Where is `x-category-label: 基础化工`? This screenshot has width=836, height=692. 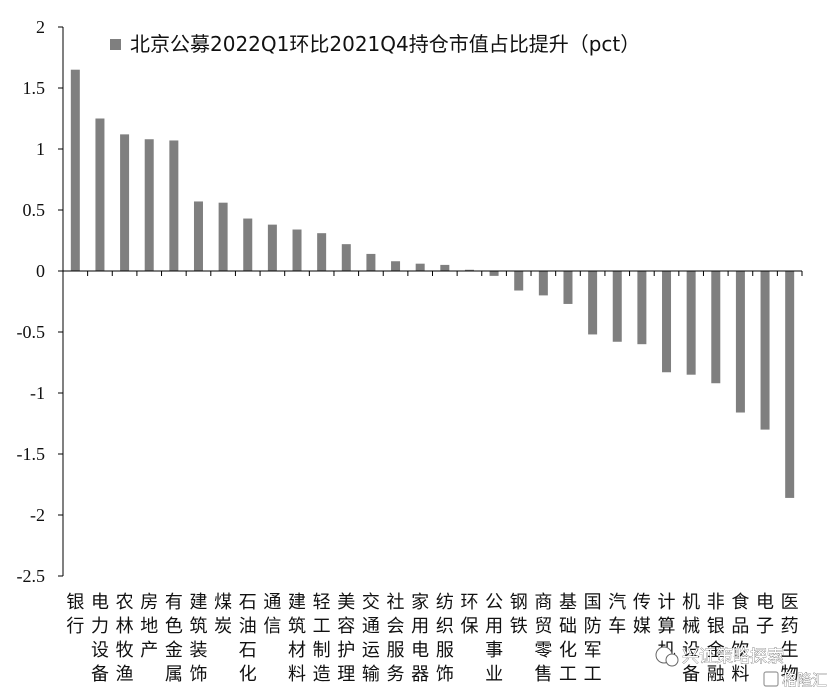 x-category-label: 基础化工 is located at coordinates (568, 638).